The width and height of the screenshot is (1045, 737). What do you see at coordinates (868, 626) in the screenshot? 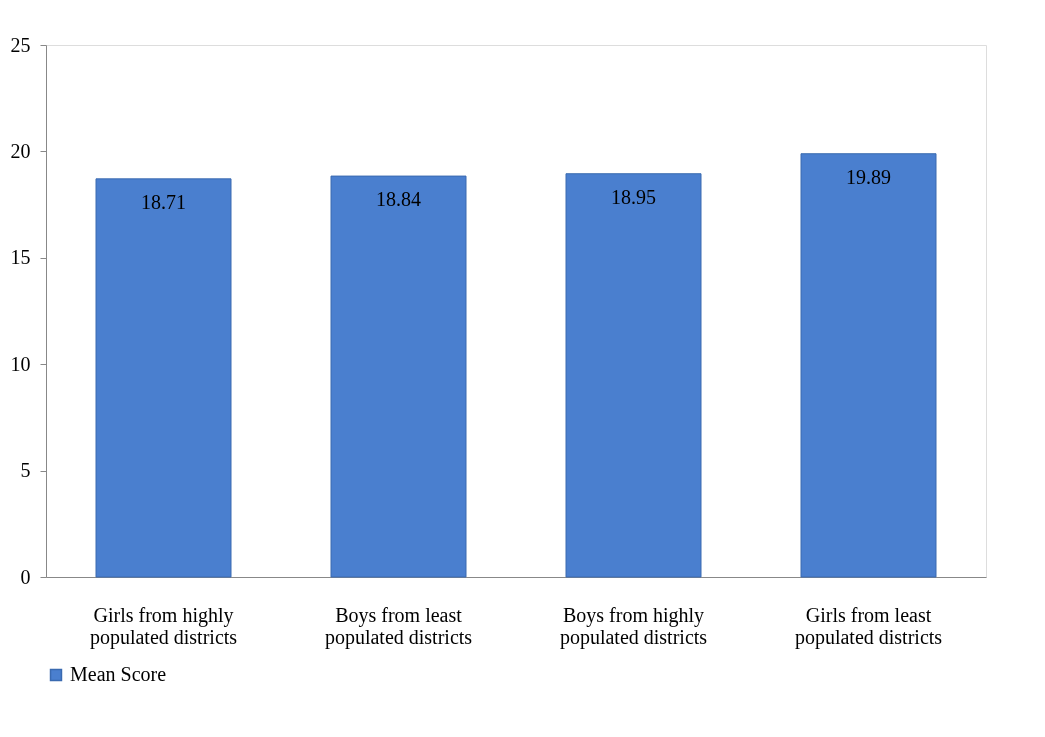
I see `x-tick-label: Girls from least populated districts` at bounding box center [868, 626].